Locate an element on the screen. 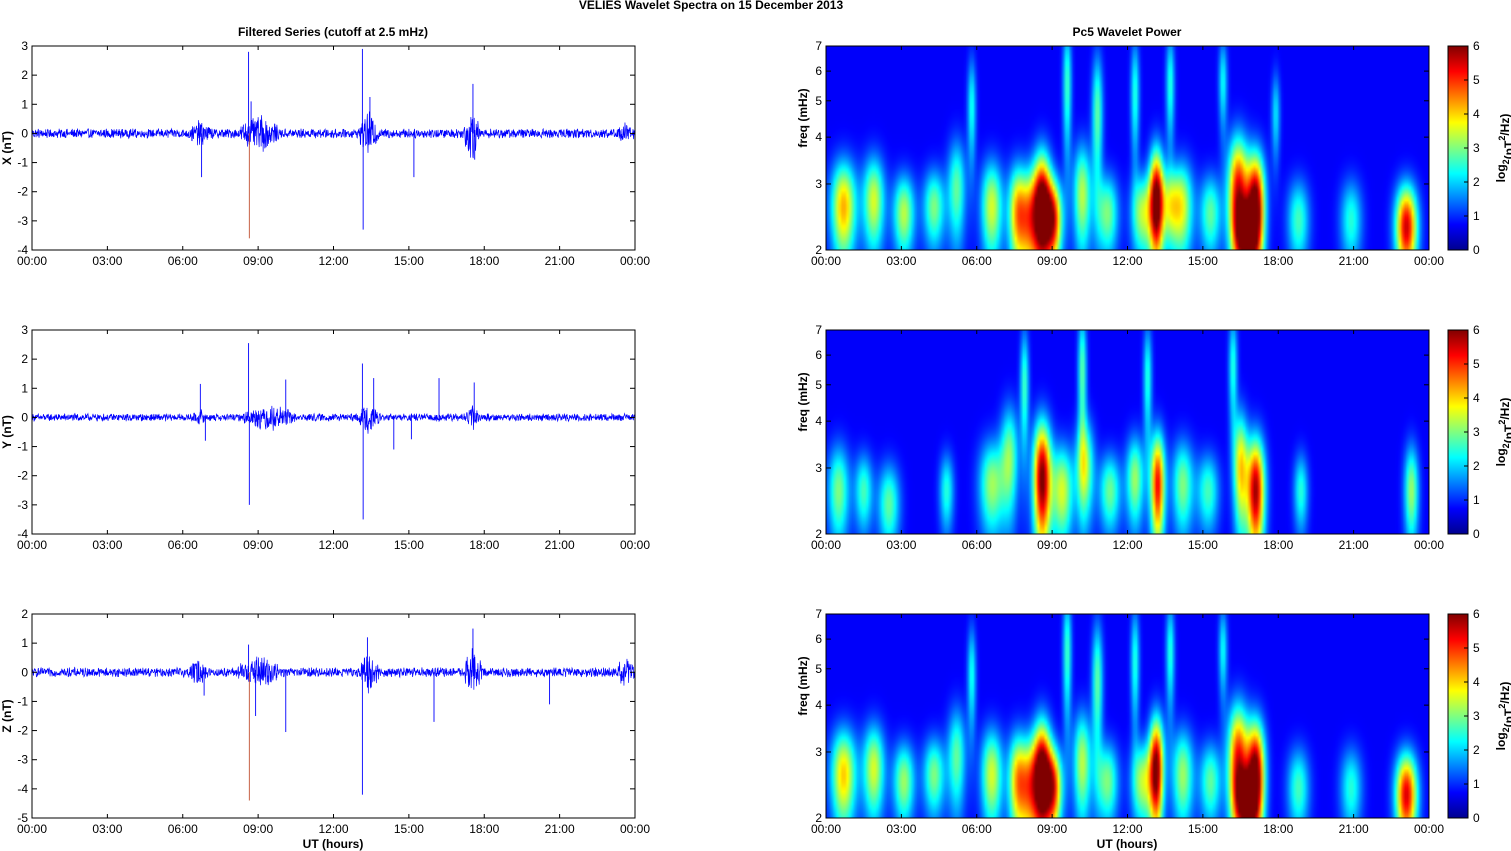 This screenshot has height=851, width=1511. line-panel-2: 3 2 1 0 -1 -2 -3 -4 Y (nT) is located at coordinates (318, 432).